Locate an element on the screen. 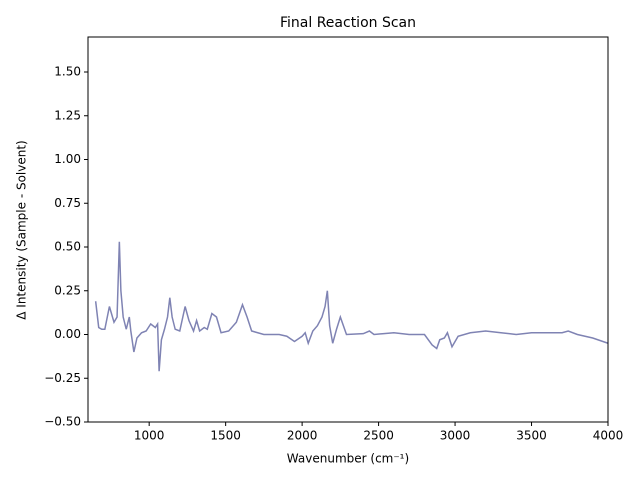 This screenshot has height=480, width=640. x-tick-label: 4000 is located at coordinates (608, 436).